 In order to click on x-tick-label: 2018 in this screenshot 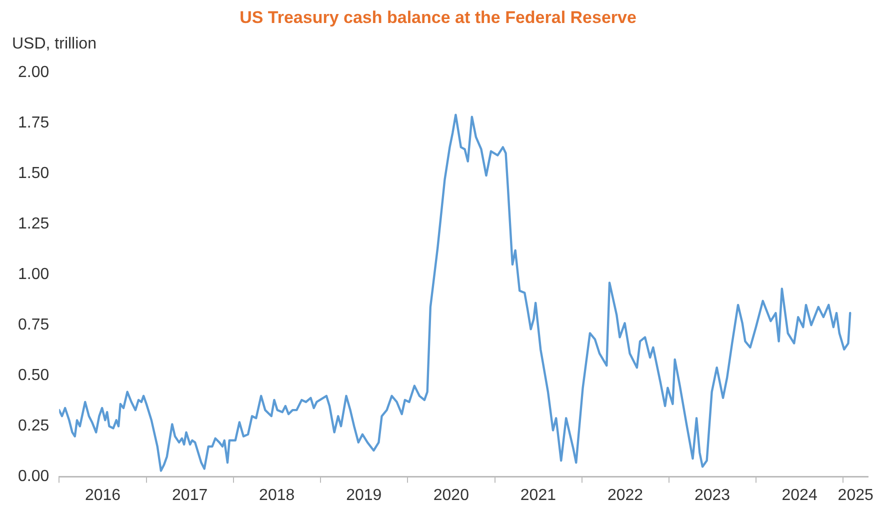, I will do `click(277, 495)`.